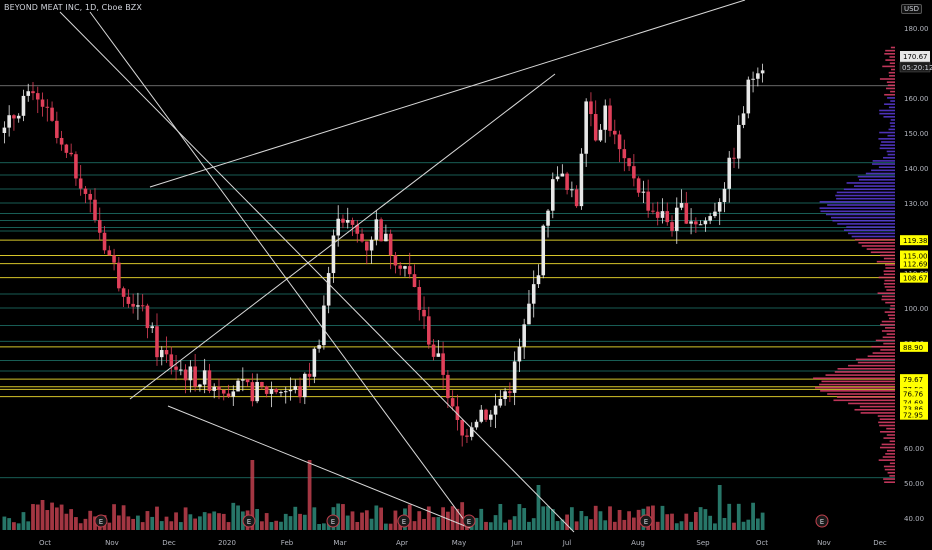  I want to click on earnings-label: E, so click(333, 522).